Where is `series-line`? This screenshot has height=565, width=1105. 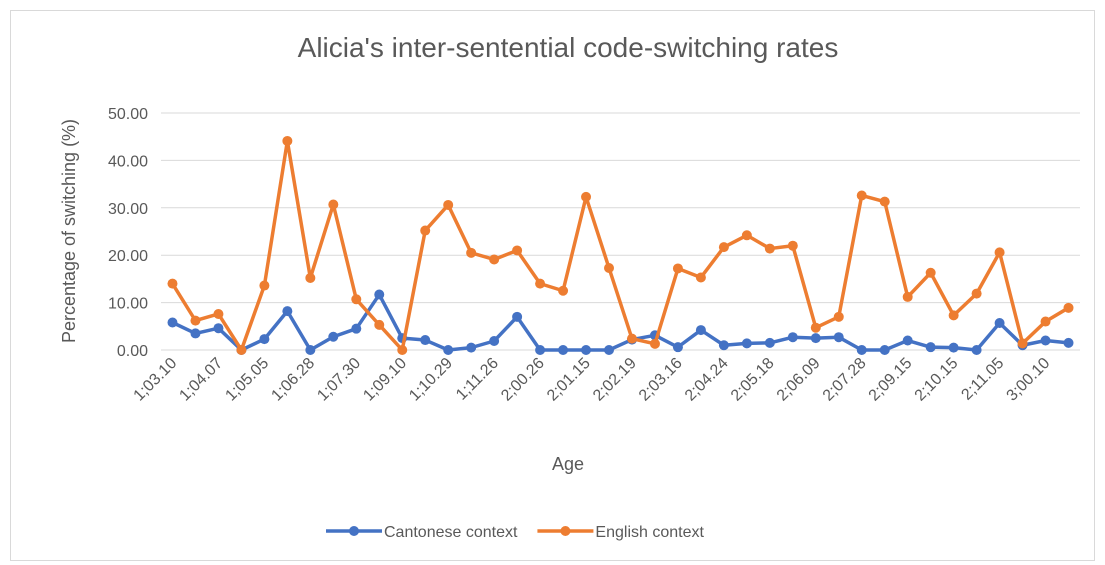 series-line is located at coordinates (620, 322).